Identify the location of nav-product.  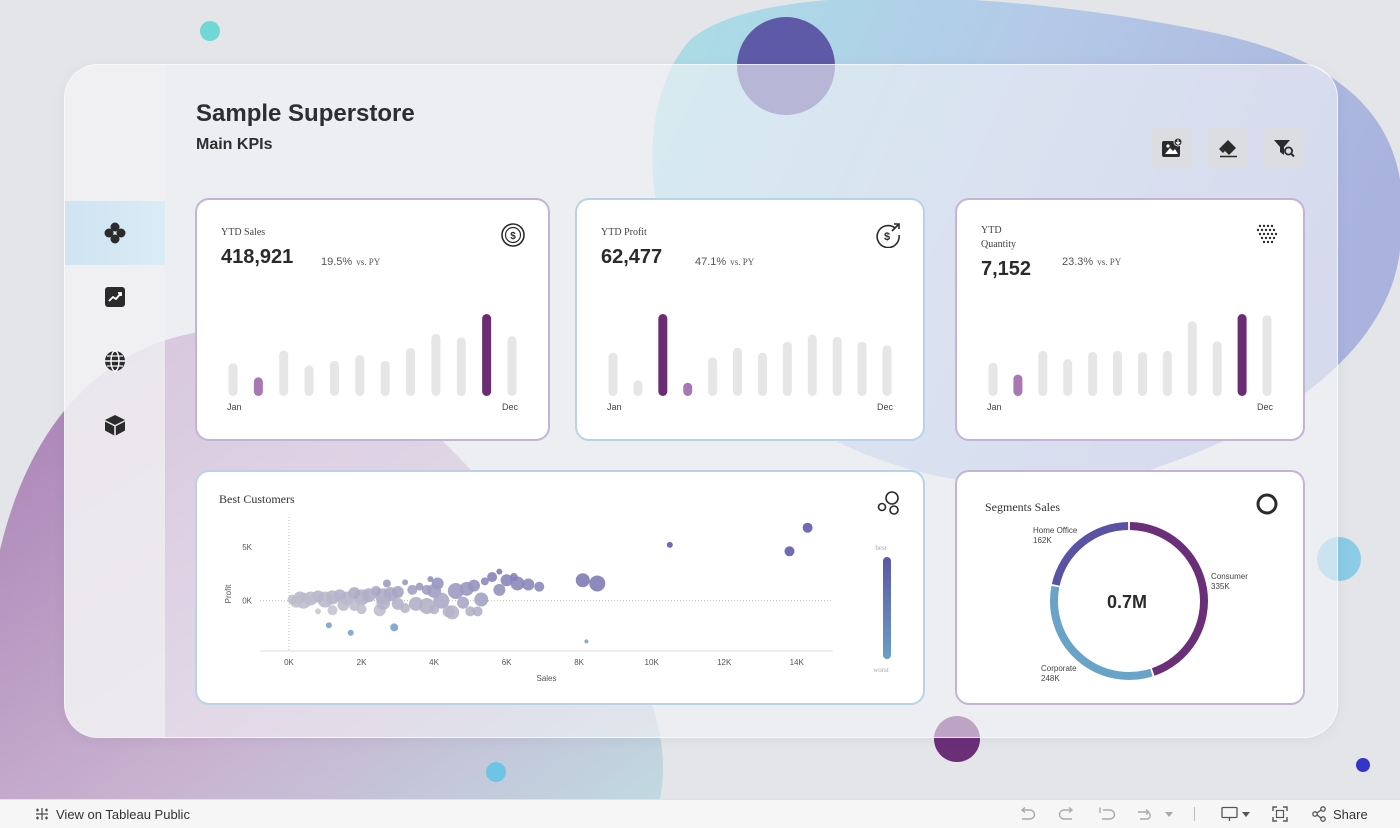
(115, 425).